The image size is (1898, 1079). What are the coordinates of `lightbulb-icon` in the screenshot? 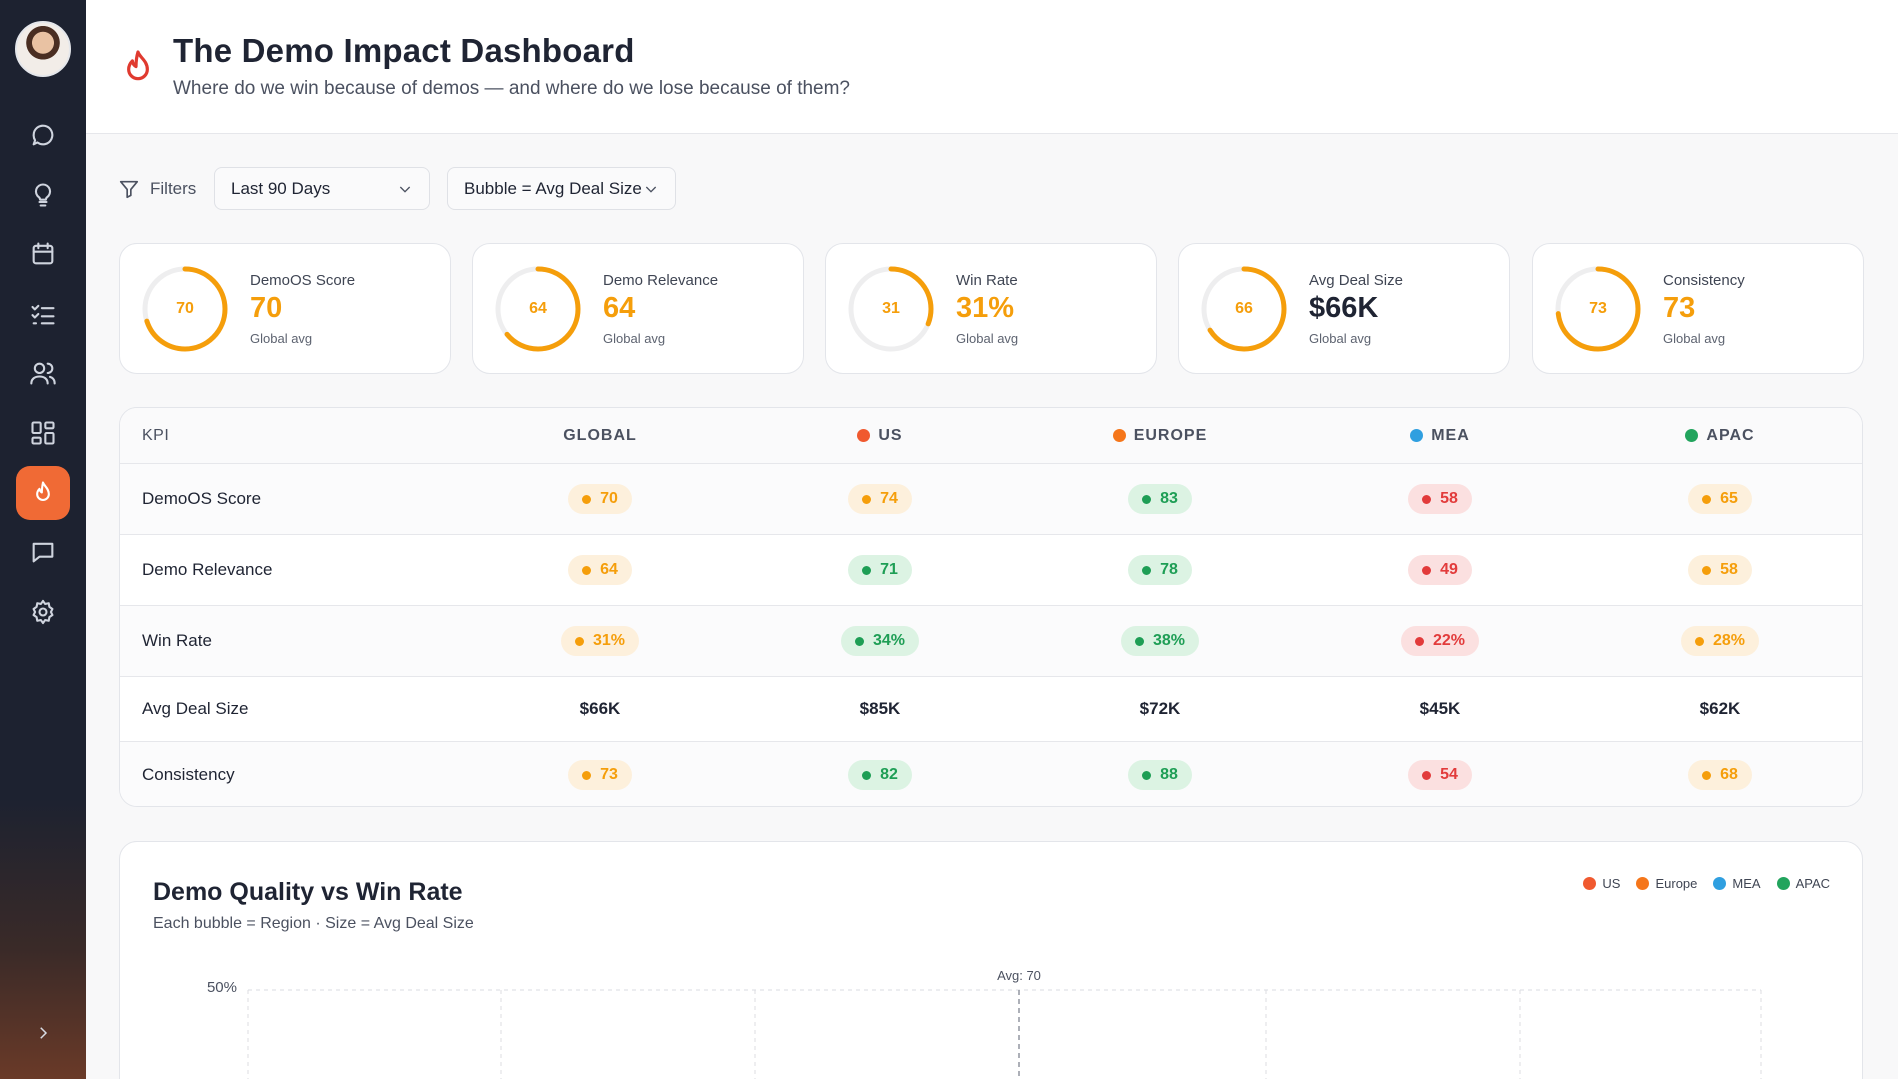 It's located at (43, 195).